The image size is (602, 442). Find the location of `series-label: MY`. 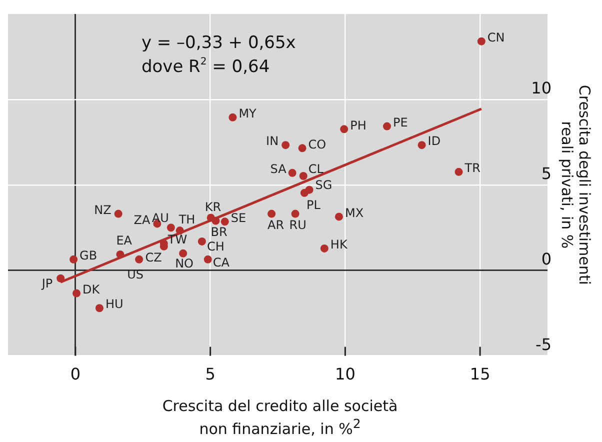

series-label: MY is located at coordinates (248, 113).